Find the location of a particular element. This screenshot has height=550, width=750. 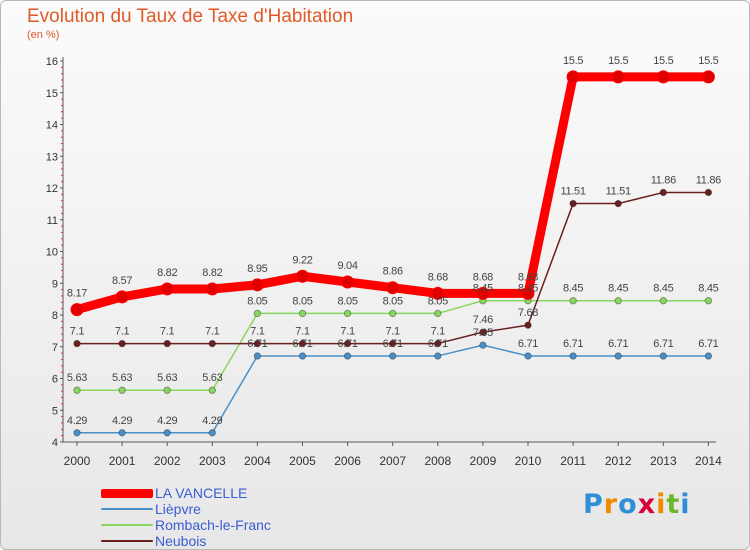

y-tick-label: 12 is located at coordinates (52, 189).